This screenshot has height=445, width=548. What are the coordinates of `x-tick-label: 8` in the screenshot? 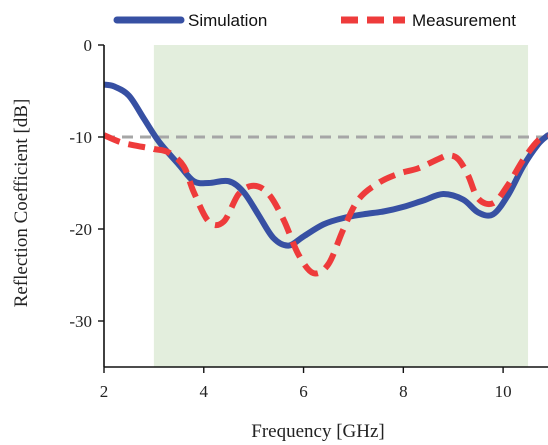 It's located at (403, 391).